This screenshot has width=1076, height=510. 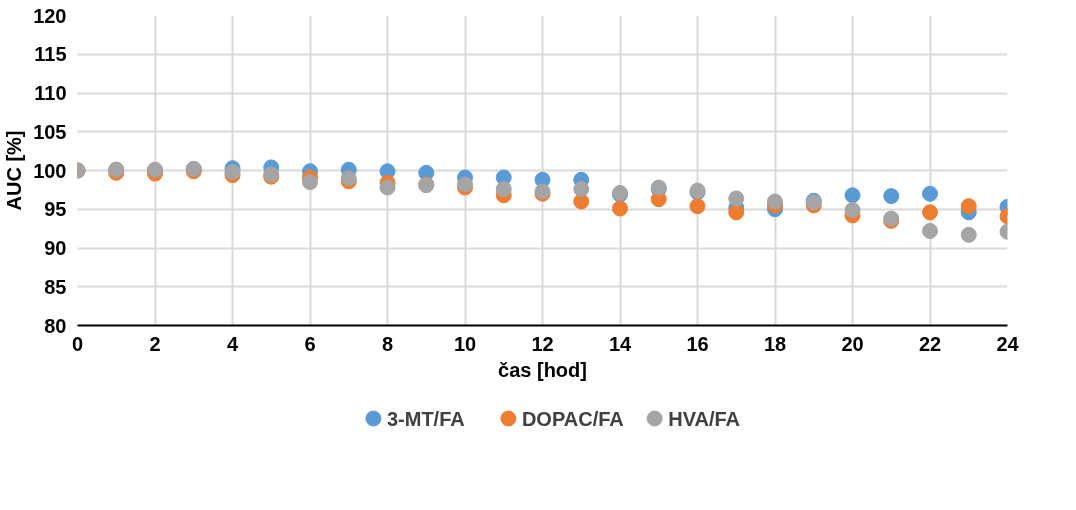 What do you see at coordinates (55, 209) in the screenshot?
I see `y-tick-label: 95` at bounding box center [55, 209].